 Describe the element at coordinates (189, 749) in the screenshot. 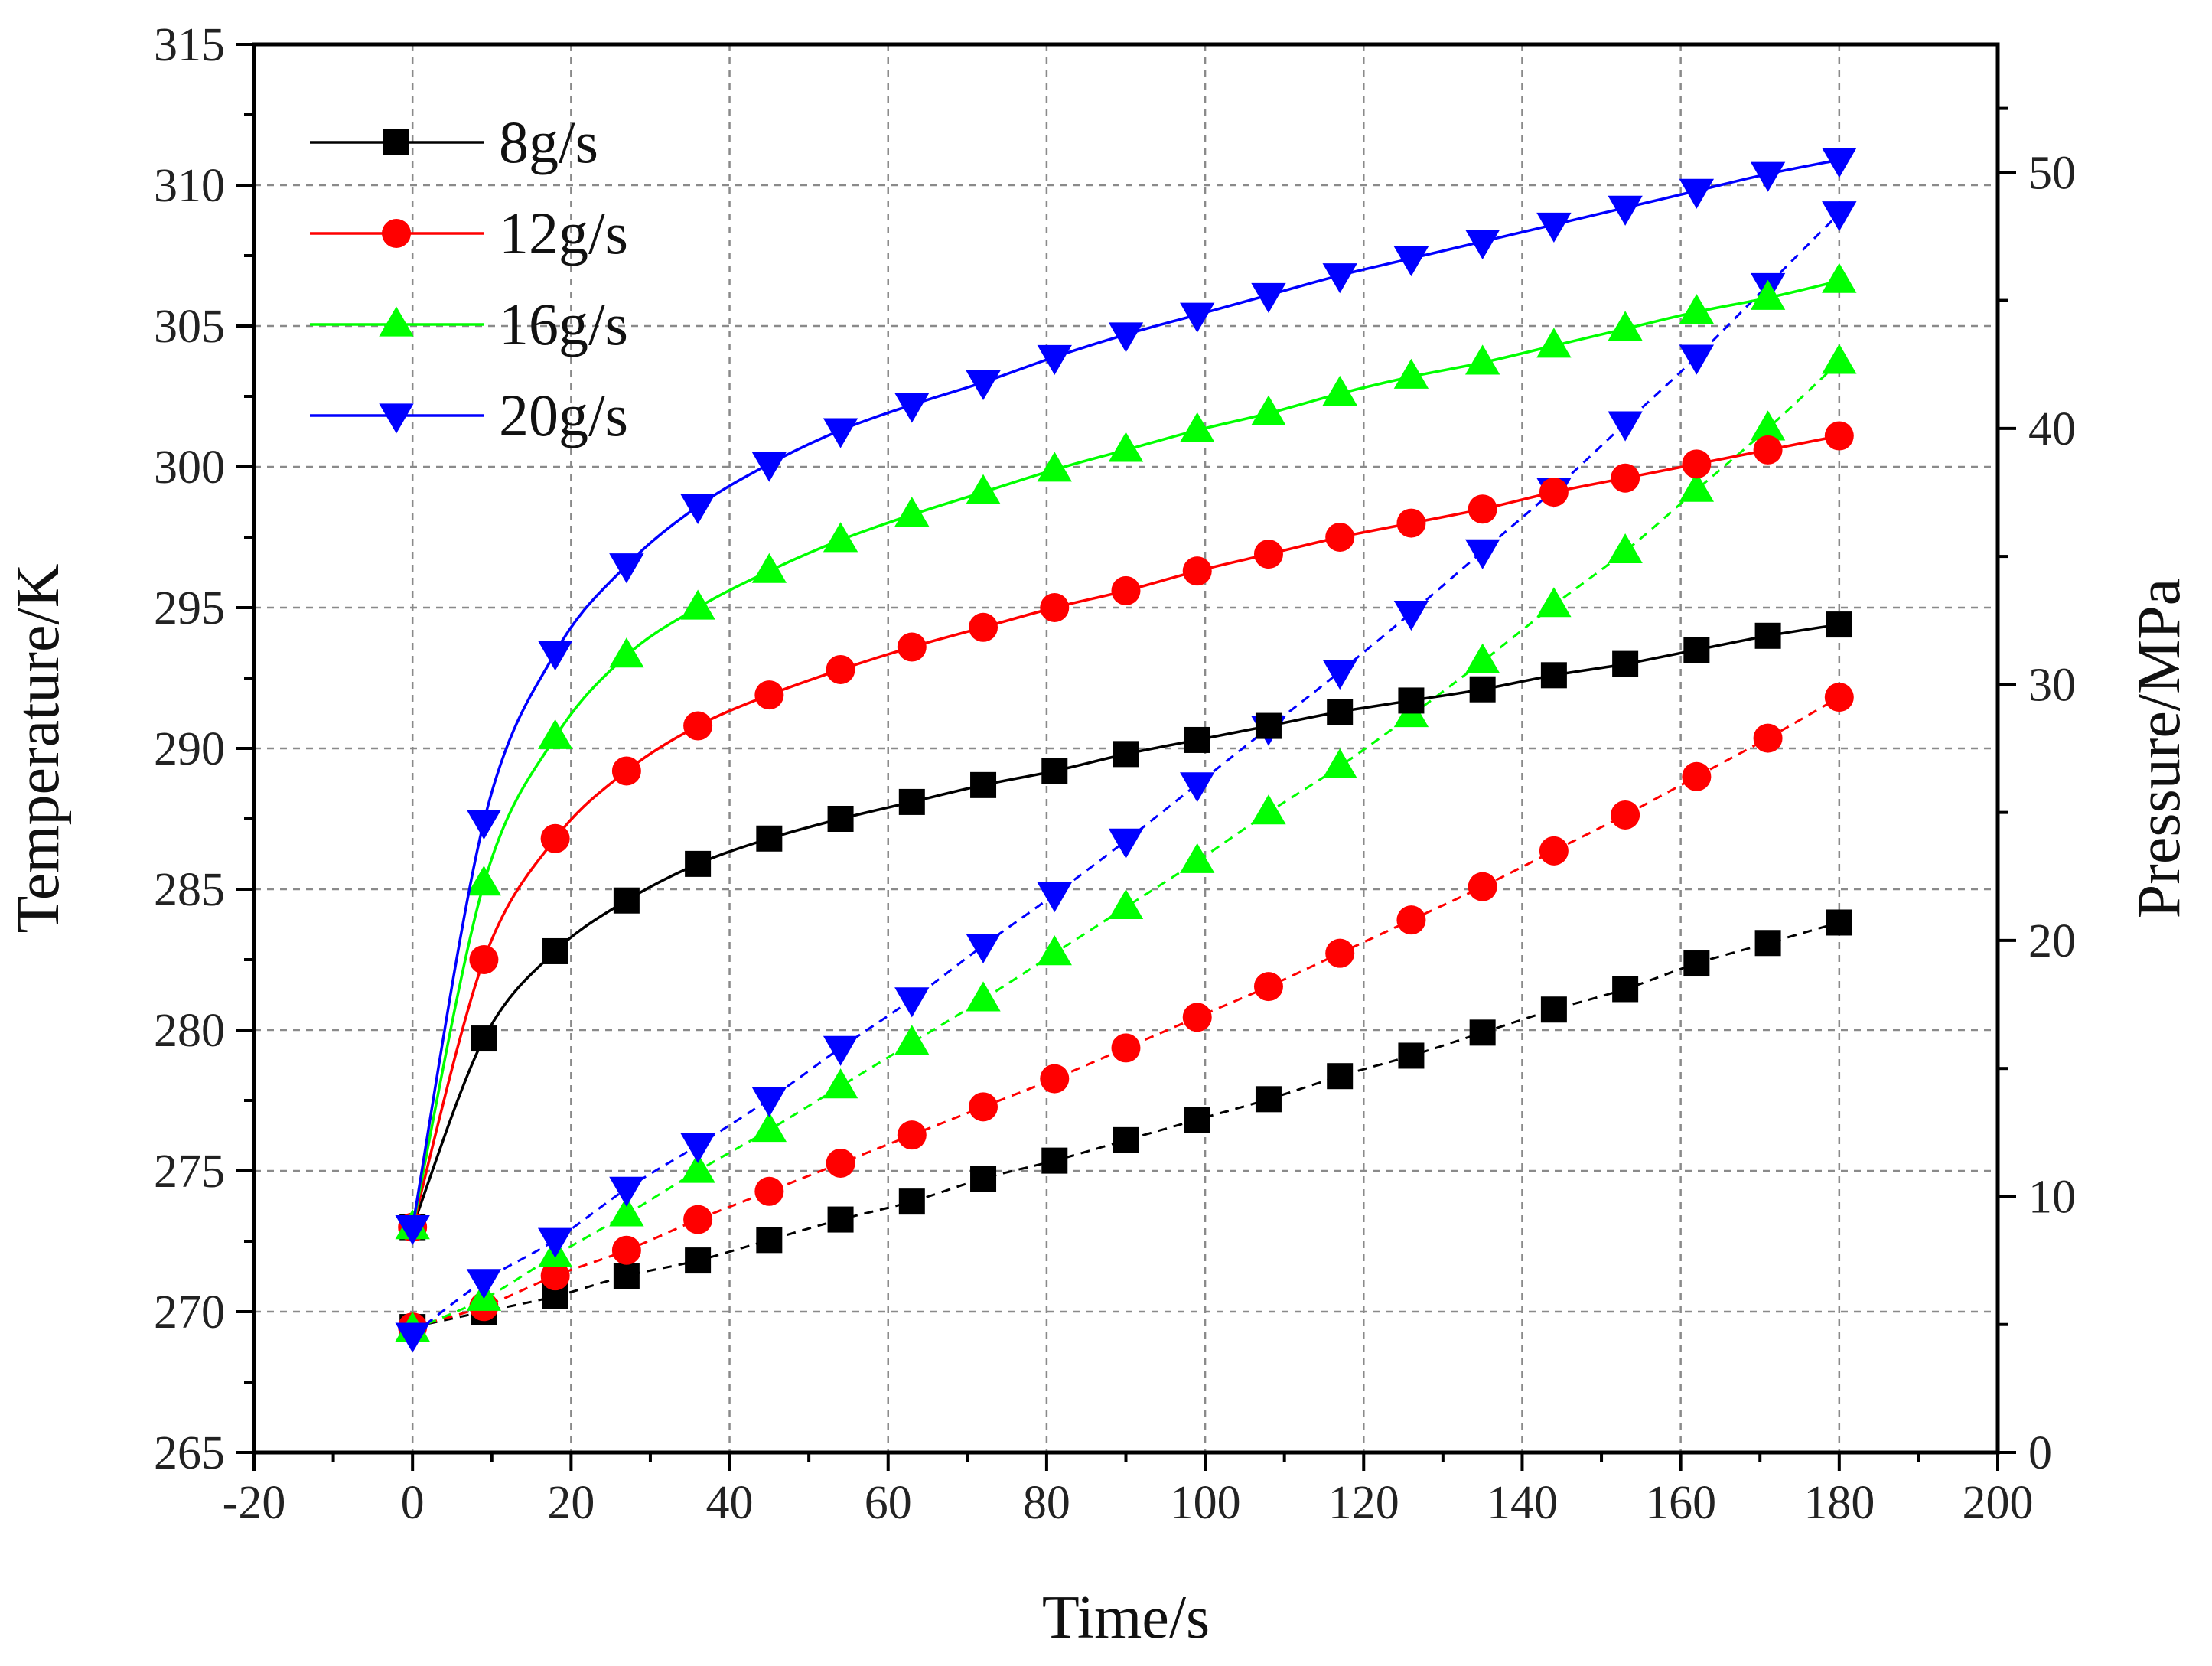

I see `y-tick-label: 290` at that location.